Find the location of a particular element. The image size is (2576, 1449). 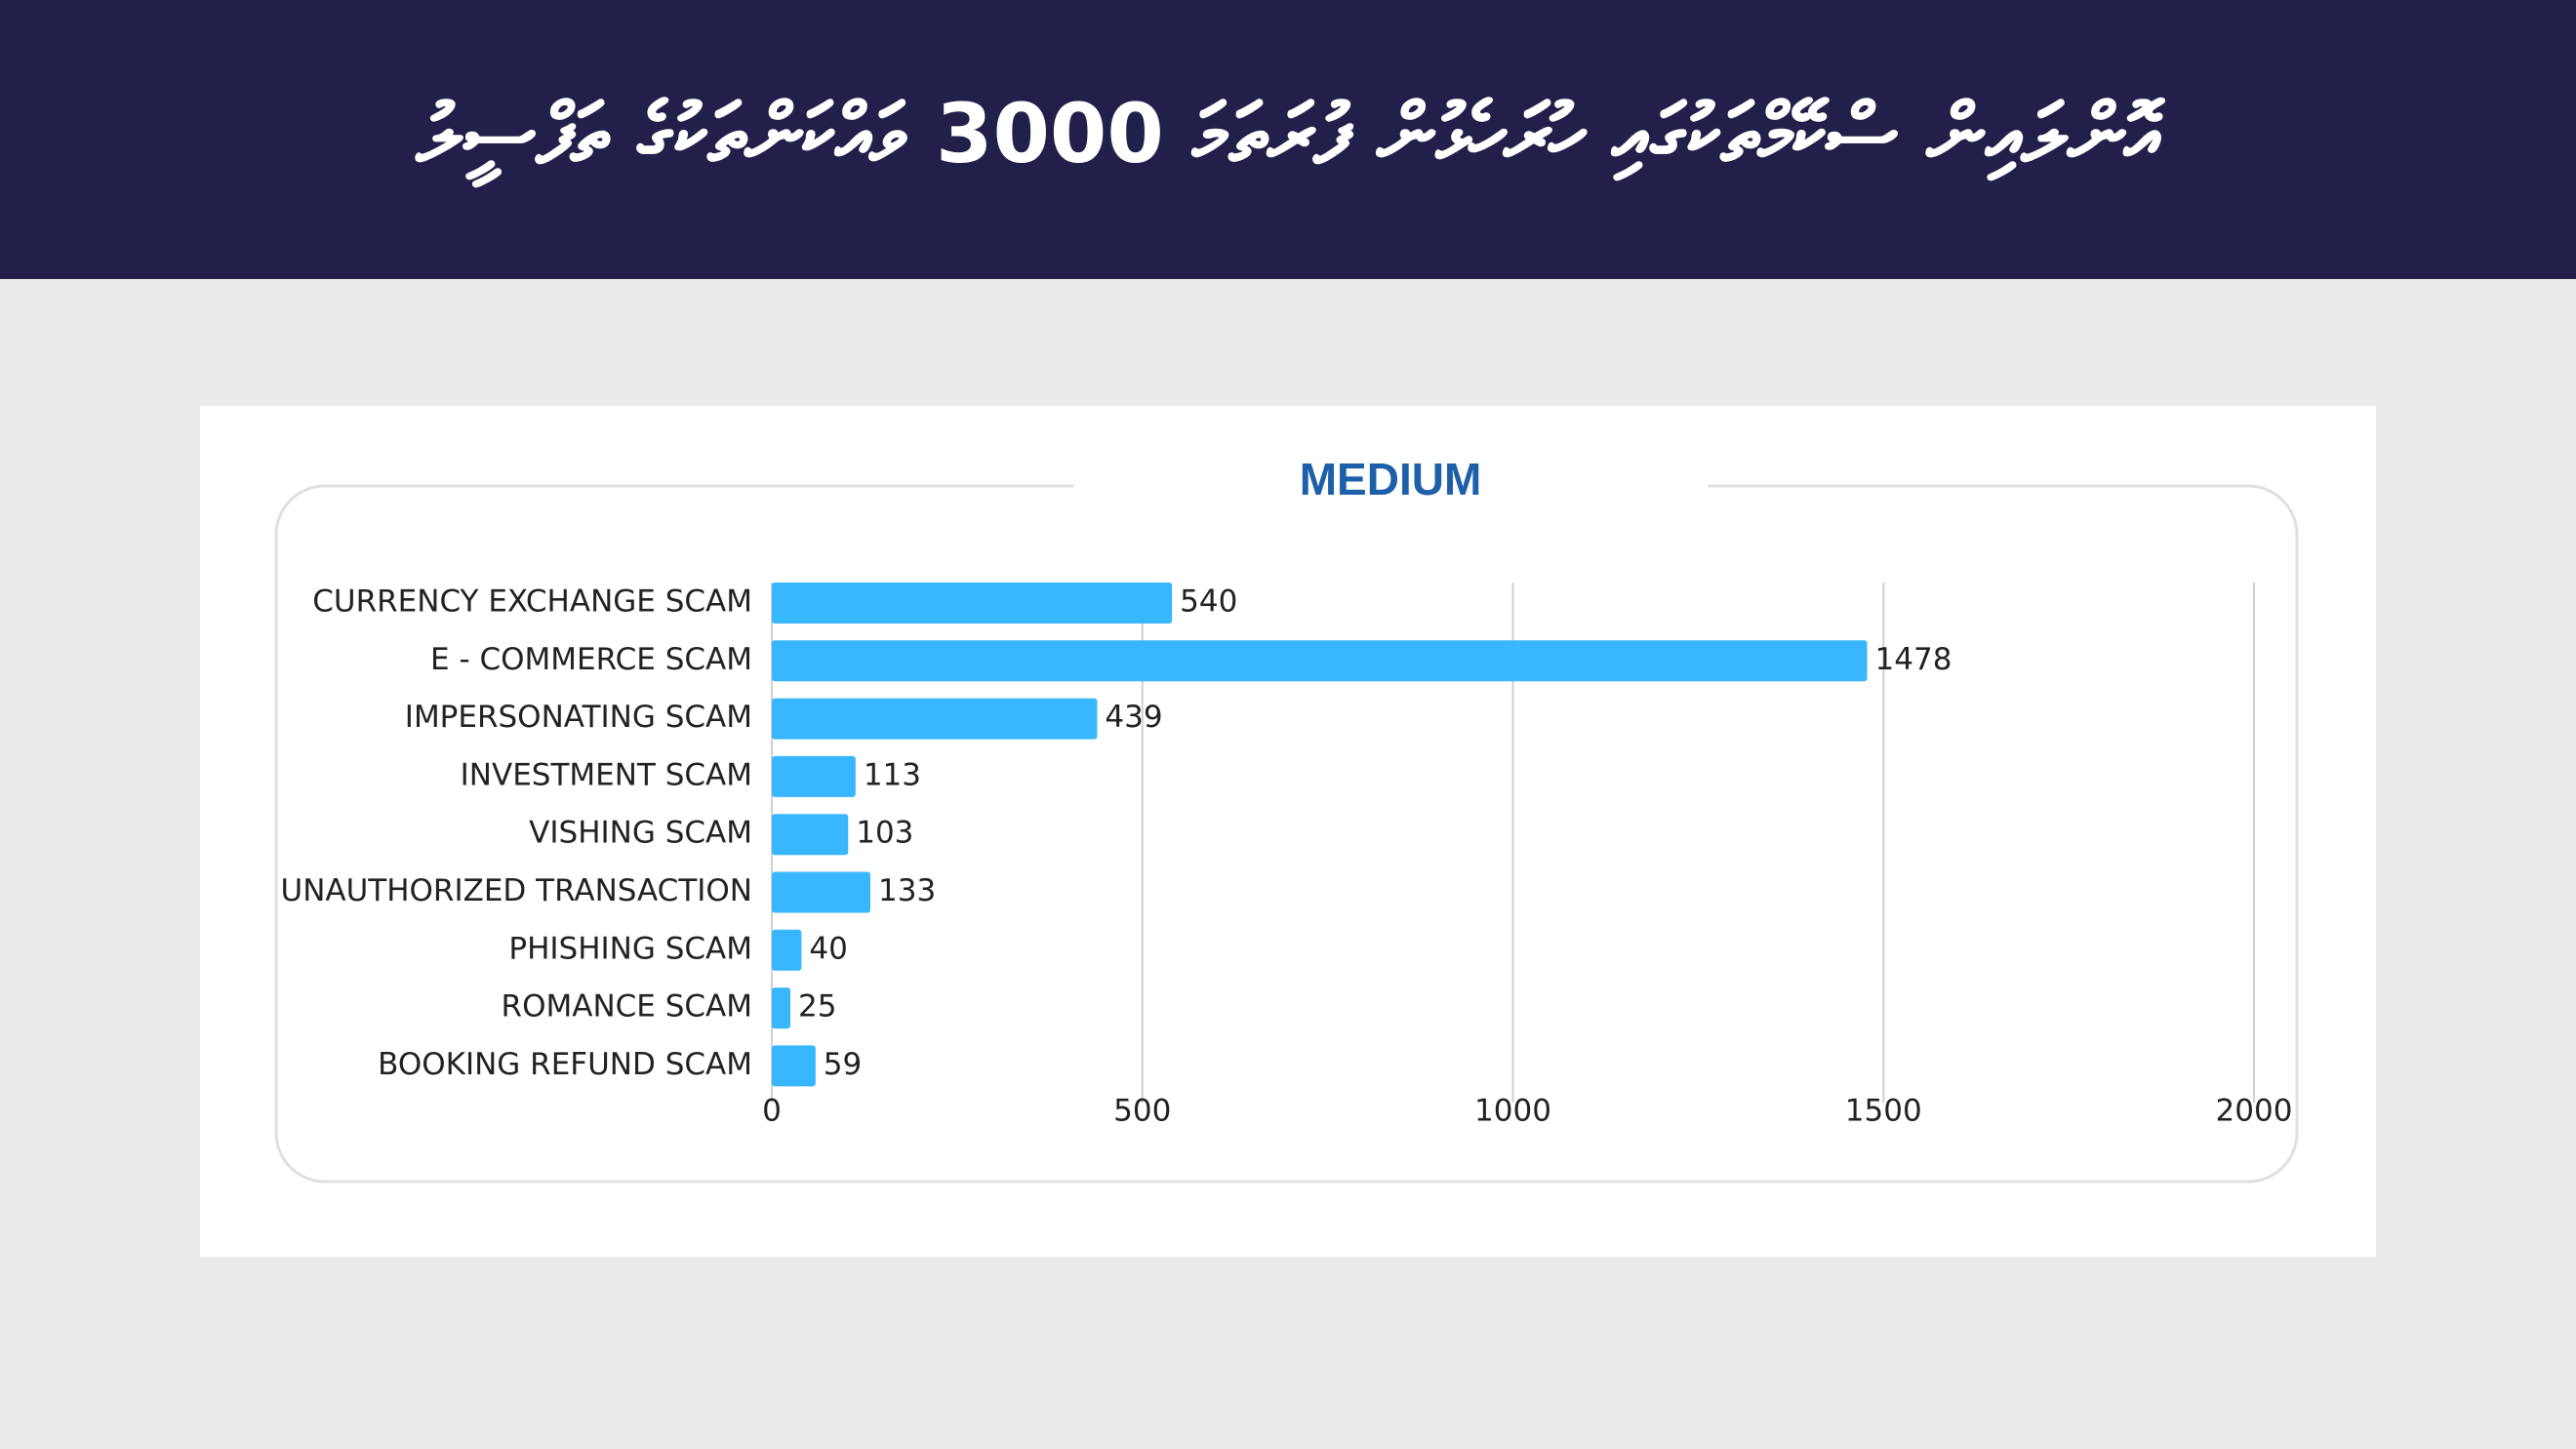

x-tick-label: 1500 is located at coordinates (1883, 1111).